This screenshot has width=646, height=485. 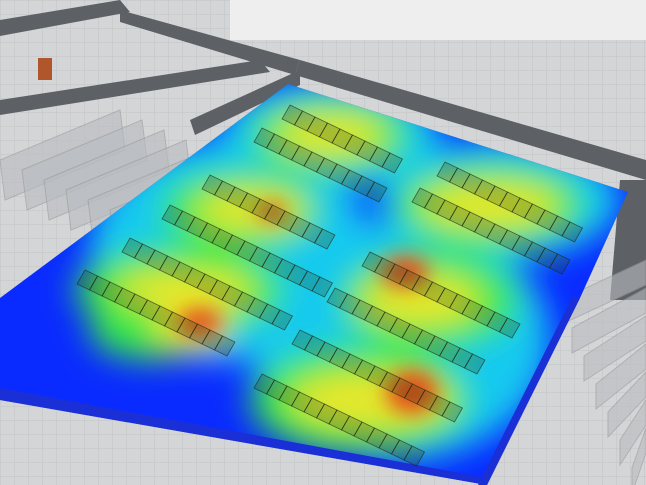 I want to click on right-edge-wall, so click(x=529, y=390).